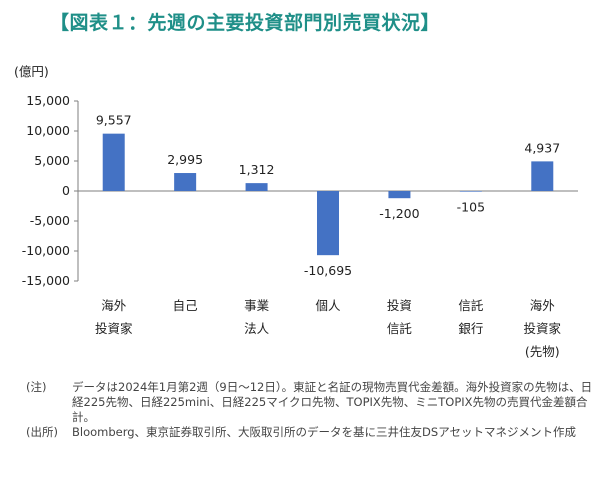  Describe the element at coordinates (185, 305) in the screenshot. I see `category-label: 自己` at that location.